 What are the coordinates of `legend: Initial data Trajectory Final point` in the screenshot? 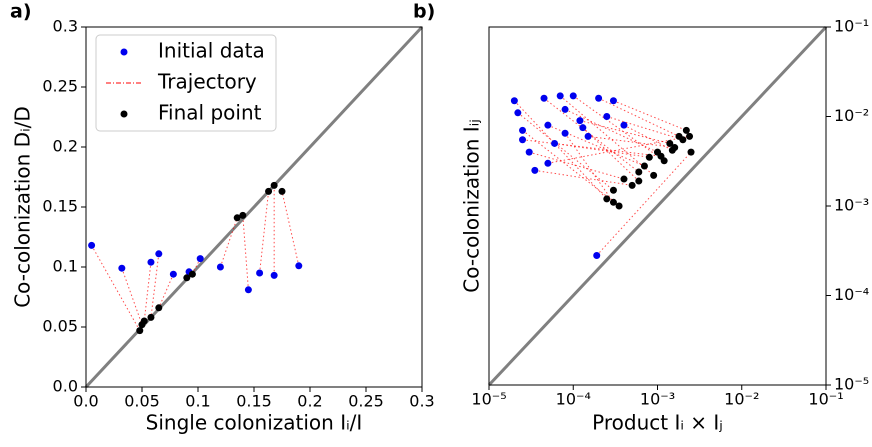 It's located at (186, 83).